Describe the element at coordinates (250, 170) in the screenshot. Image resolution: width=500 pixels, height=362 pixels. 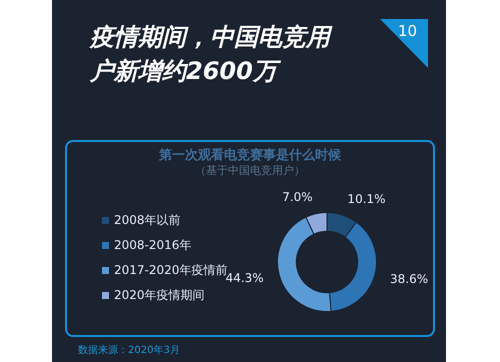
I see `text: （基于中国电竞用户）` at that location.